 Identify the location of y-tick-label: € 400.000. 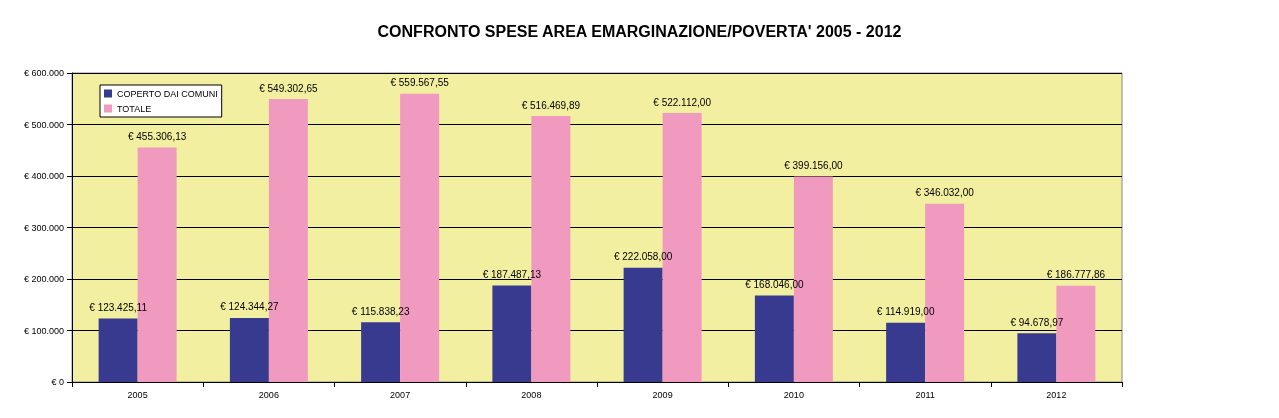
(43, 176).